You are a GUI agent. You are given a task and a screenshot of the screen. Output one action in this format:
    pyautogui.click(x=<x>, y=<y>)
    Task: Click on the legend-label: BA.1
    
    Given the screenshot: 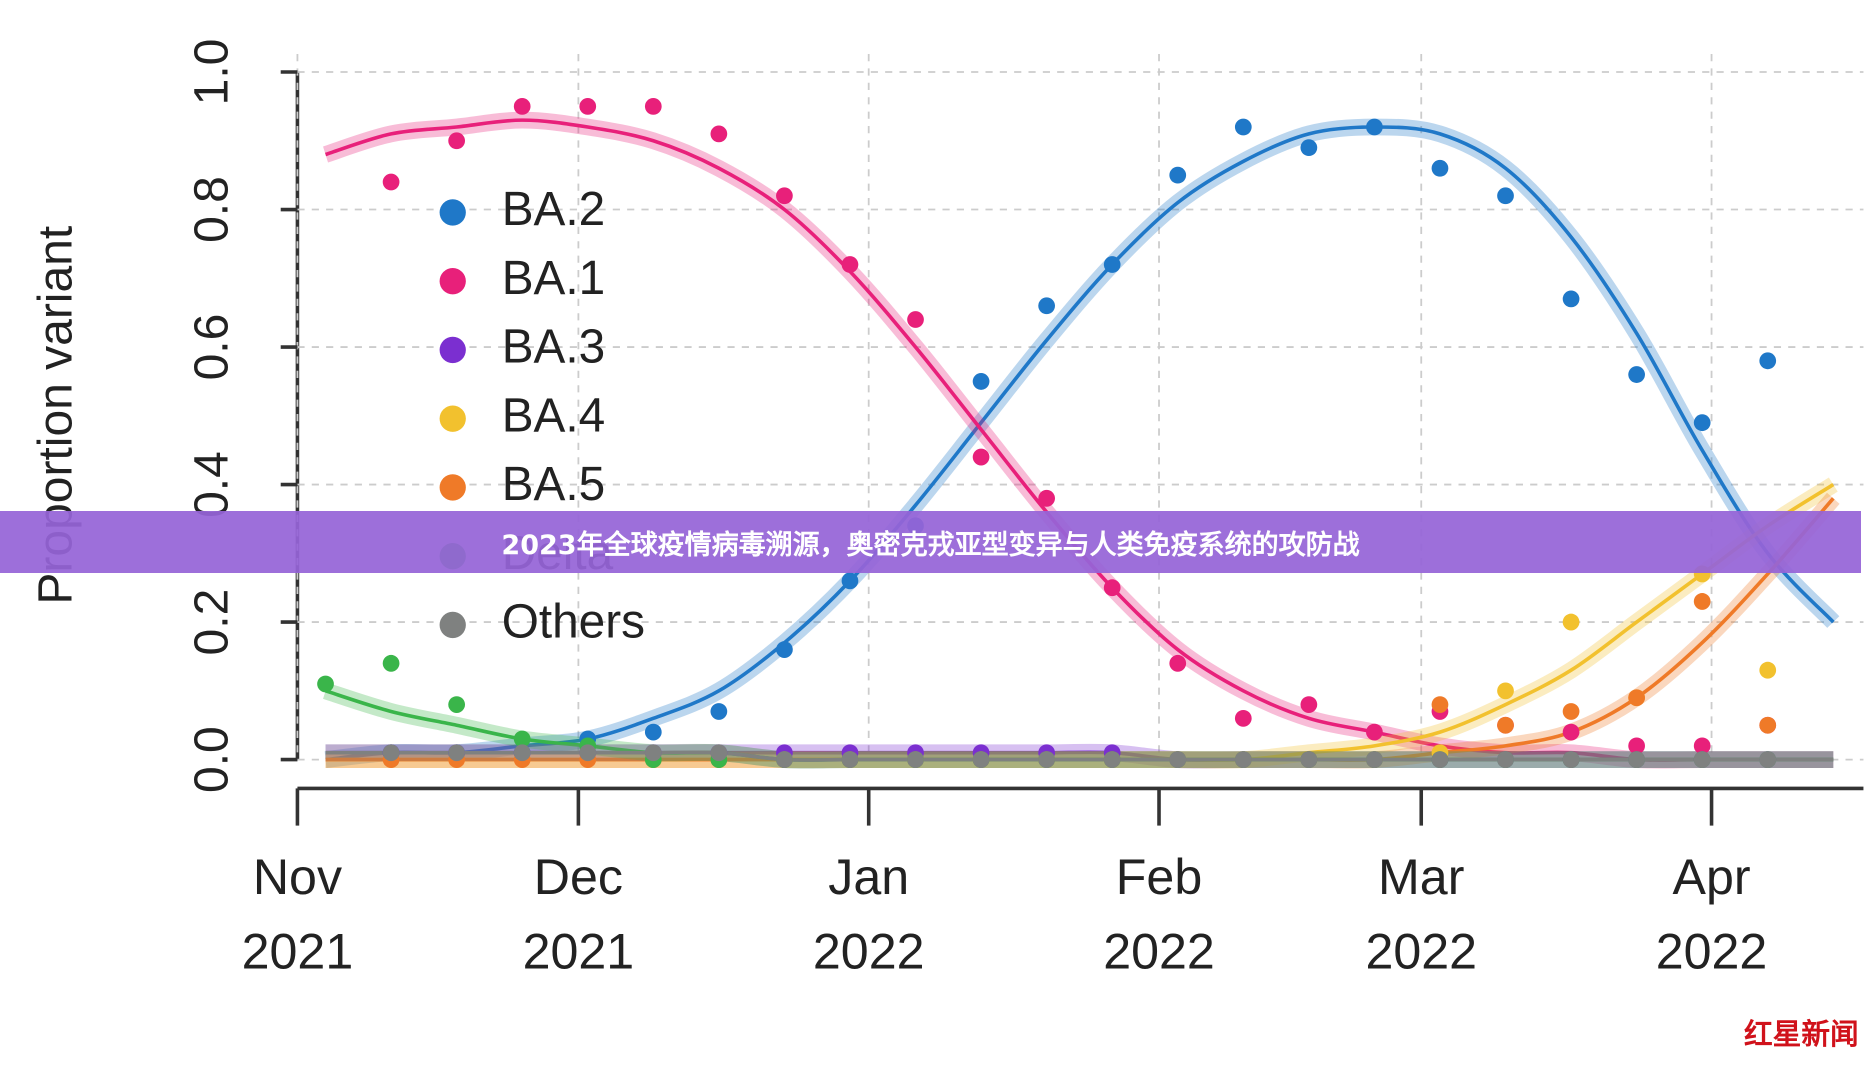 What is the action you would take?
    pyautogui.click(x=554, y=278)
    